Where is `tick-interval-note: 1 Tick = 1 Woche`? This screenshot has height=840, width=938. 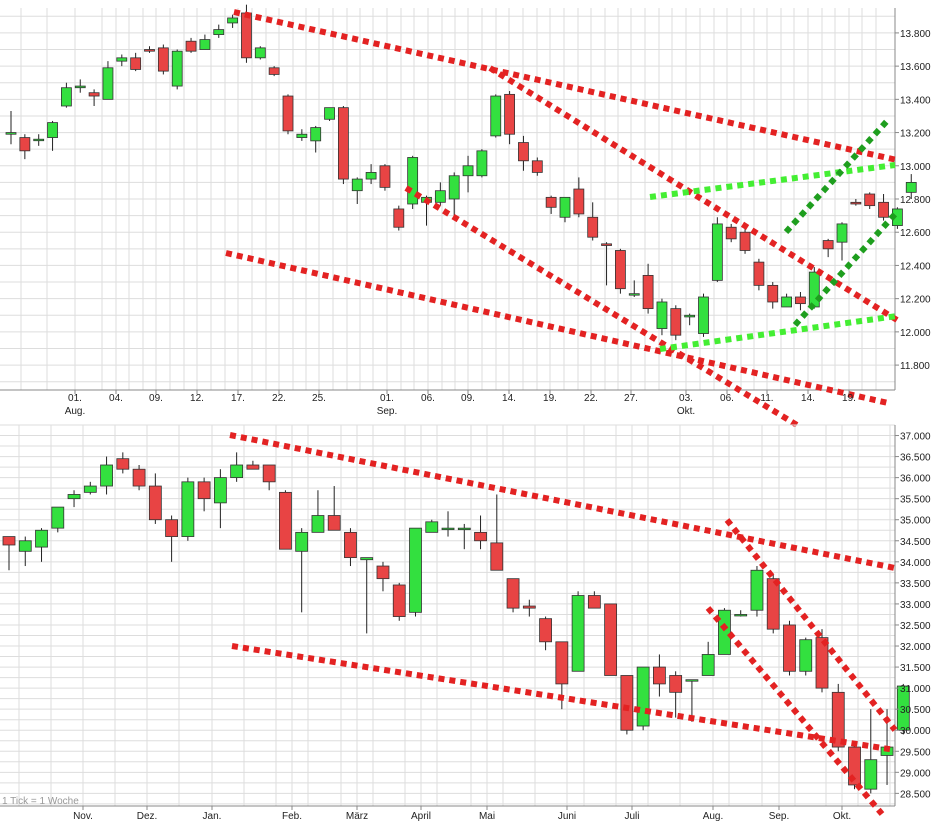
tick-interval-note: 1 Tick = 1 Woche is located at coordinates (40, 801).